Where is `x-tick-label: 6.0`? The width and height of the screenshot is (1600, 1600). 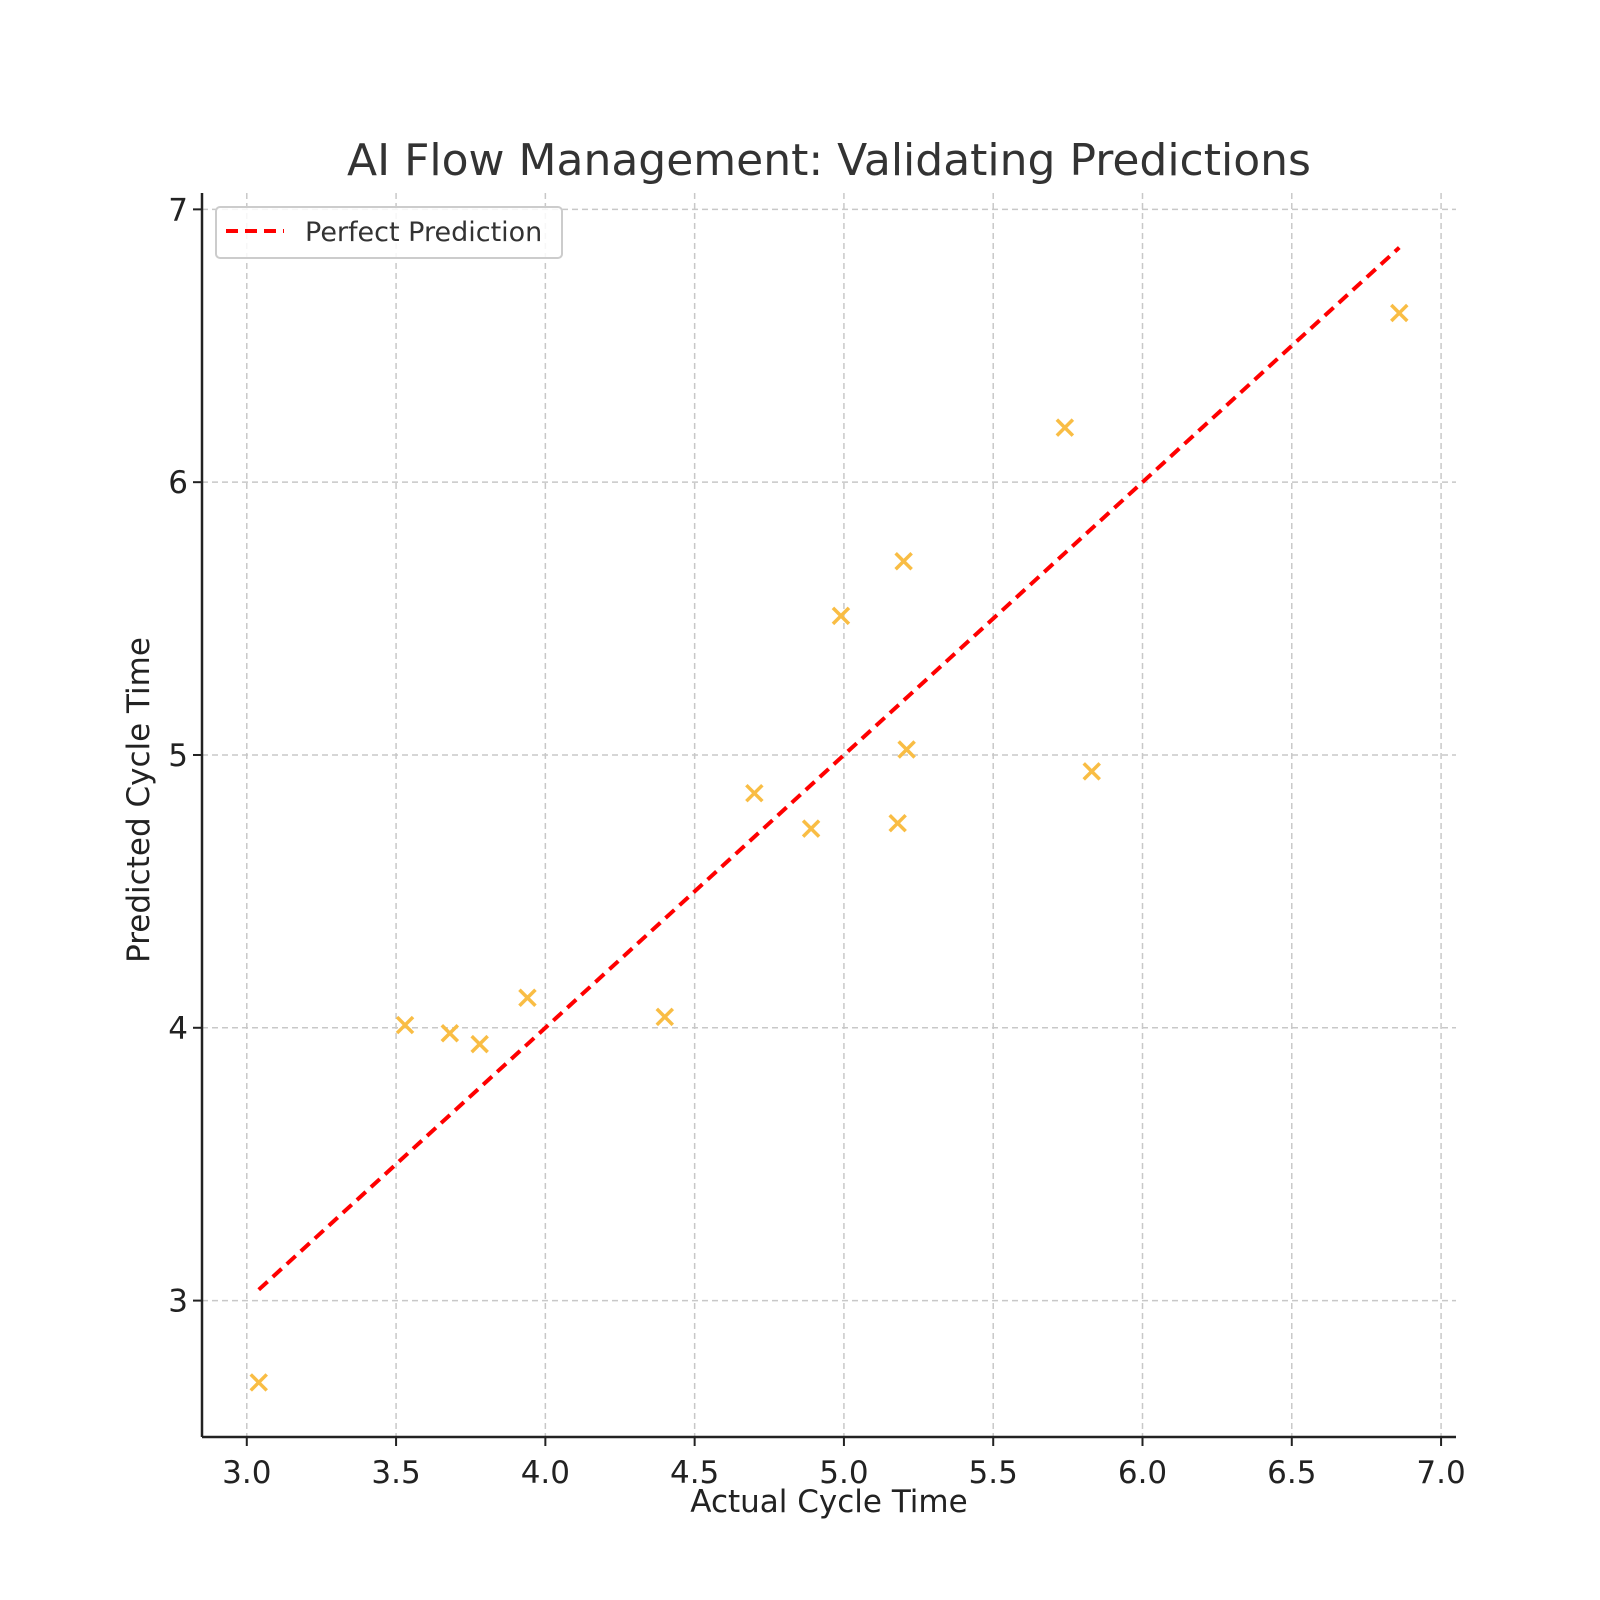 x-tick-label: 6.0 is located at coordinates (1142, 1473).